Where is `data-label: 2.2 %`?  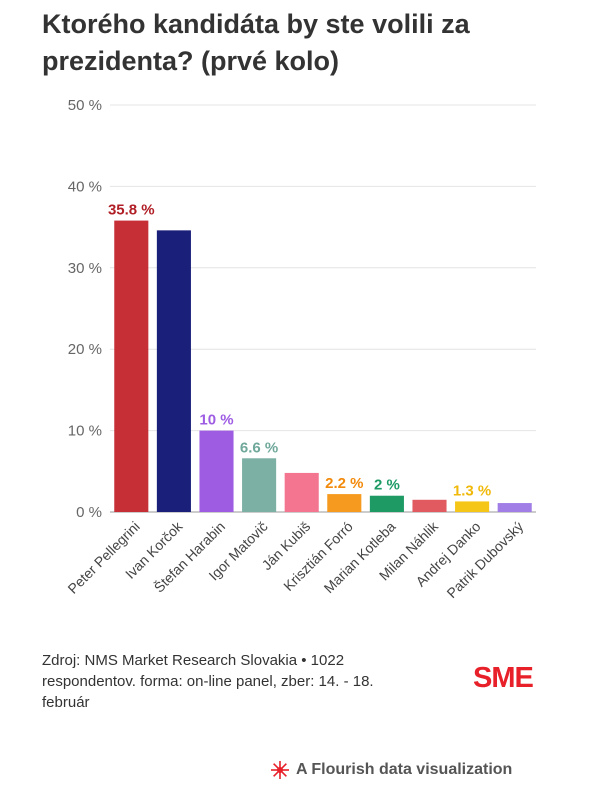
data-label: 2.2 % is located at coordinates (344, 483).